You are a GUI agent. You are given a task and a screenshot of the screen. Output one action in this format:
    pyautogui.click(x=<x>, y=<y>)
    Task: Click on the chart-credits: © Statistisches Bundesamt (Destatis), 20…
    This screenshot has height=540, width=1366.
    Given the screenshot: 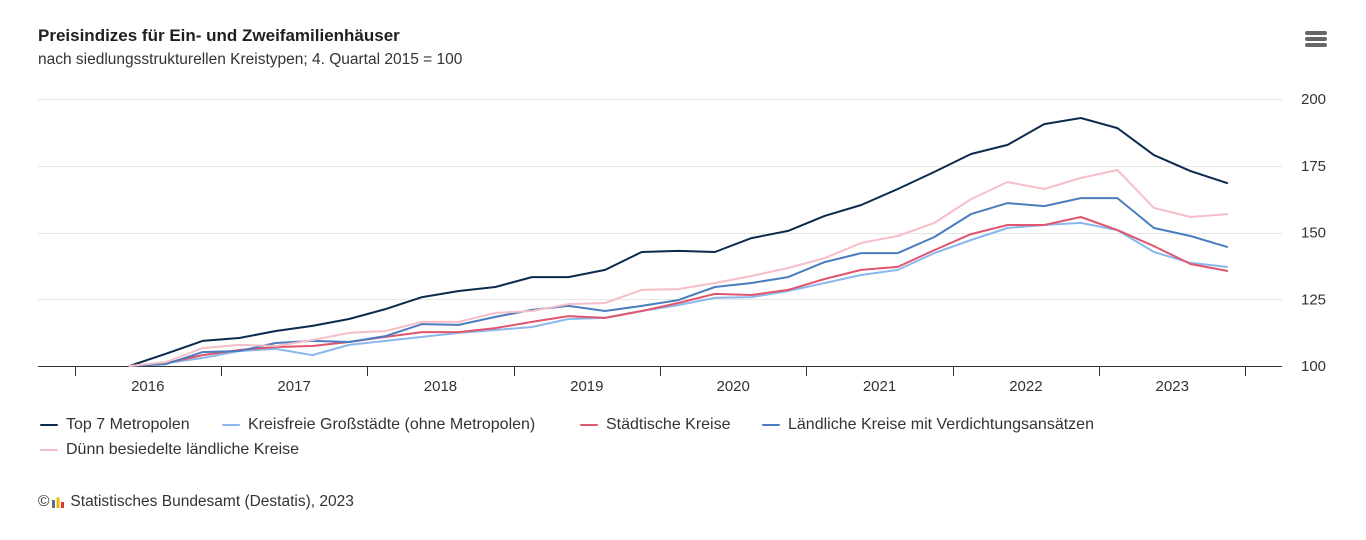 What is the action you would take?
    pyautogui.click(x=196, y=502)
    